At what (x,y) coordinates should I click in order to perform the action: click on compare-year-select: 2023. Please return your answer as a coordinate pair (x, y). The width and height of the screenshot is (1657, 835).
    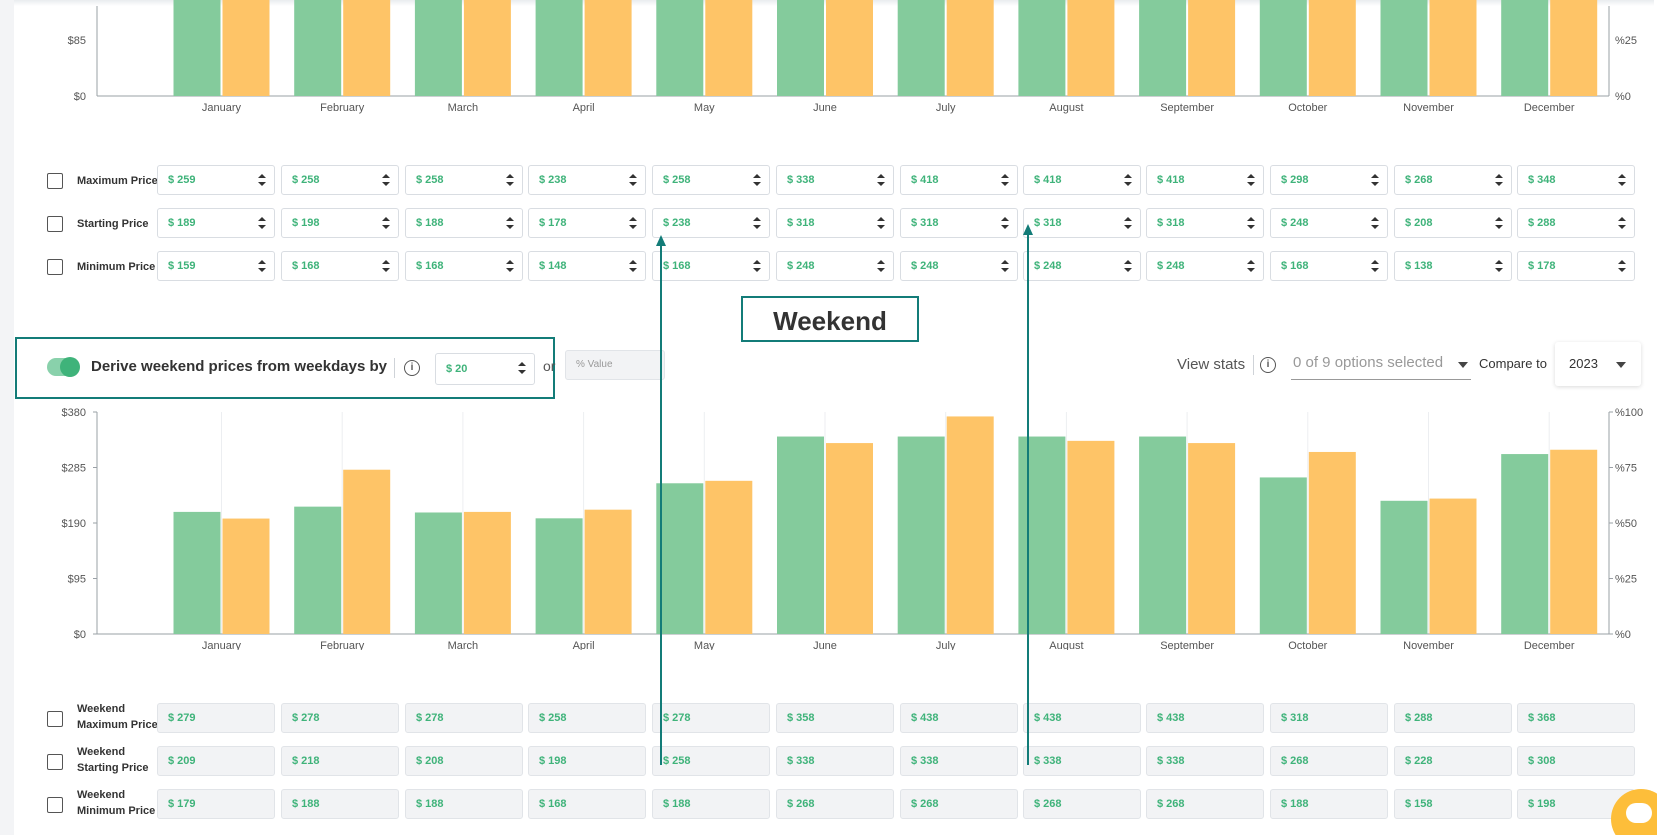
    Looking at the image, I should click on (1598, 364).